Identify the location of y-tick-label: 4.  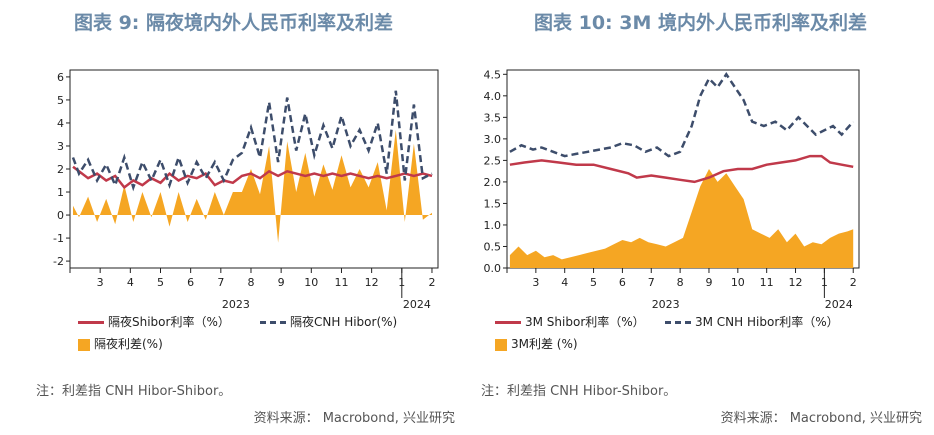
(60, 123).